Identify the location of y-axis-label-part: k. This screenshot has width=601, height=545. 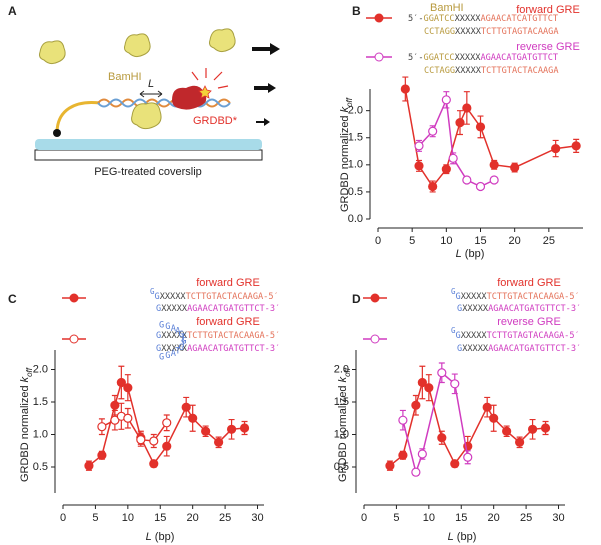
(343, 379).